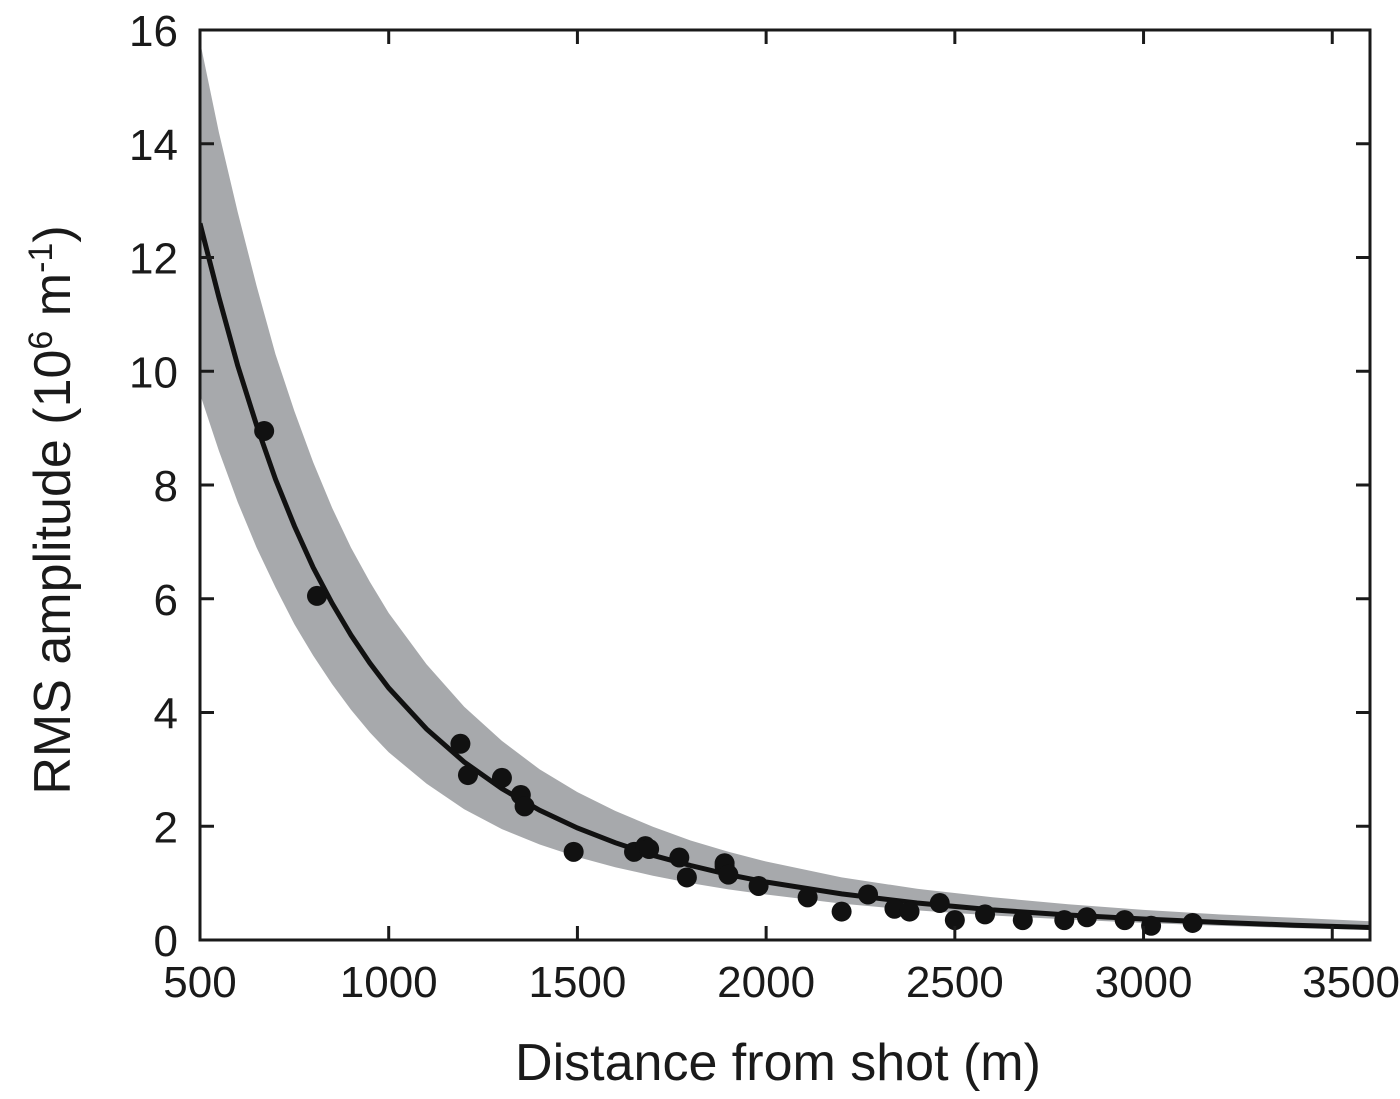 This screenshot has height=1099, width=1400. Describe the element at coordinates (778, 1063) in the screenshot. I see `x-axis-title: Distance from shot (m)` at that location.